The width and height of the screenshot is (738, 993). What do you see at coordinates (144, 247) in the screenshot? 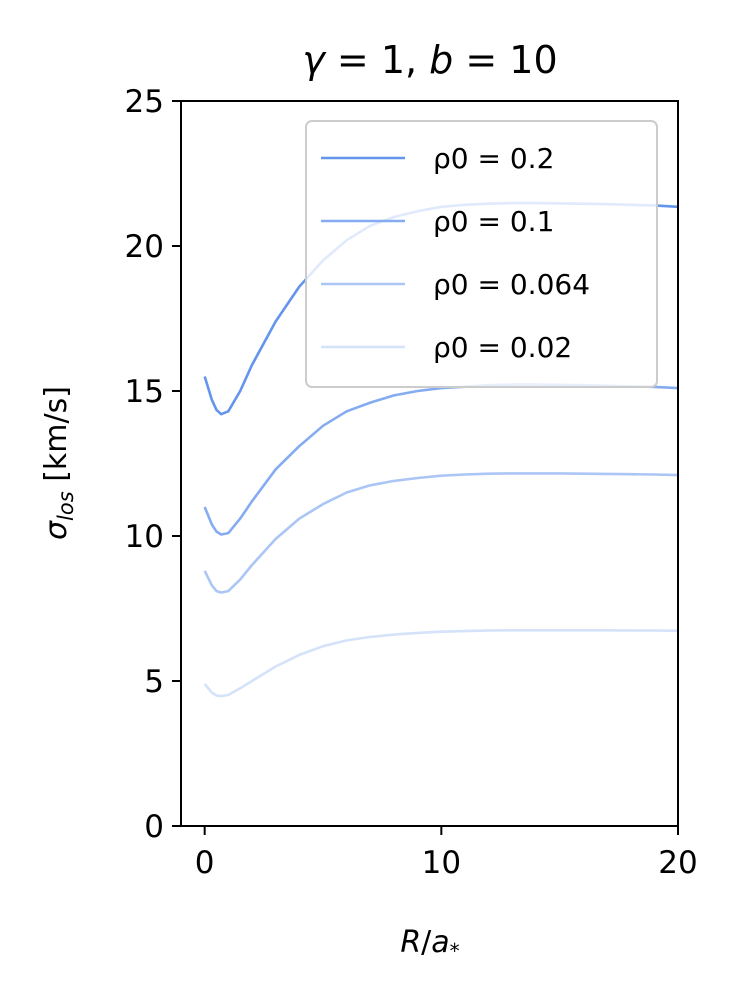
I see `y-tick-label-4: 20` at bounding box center [144, 247].